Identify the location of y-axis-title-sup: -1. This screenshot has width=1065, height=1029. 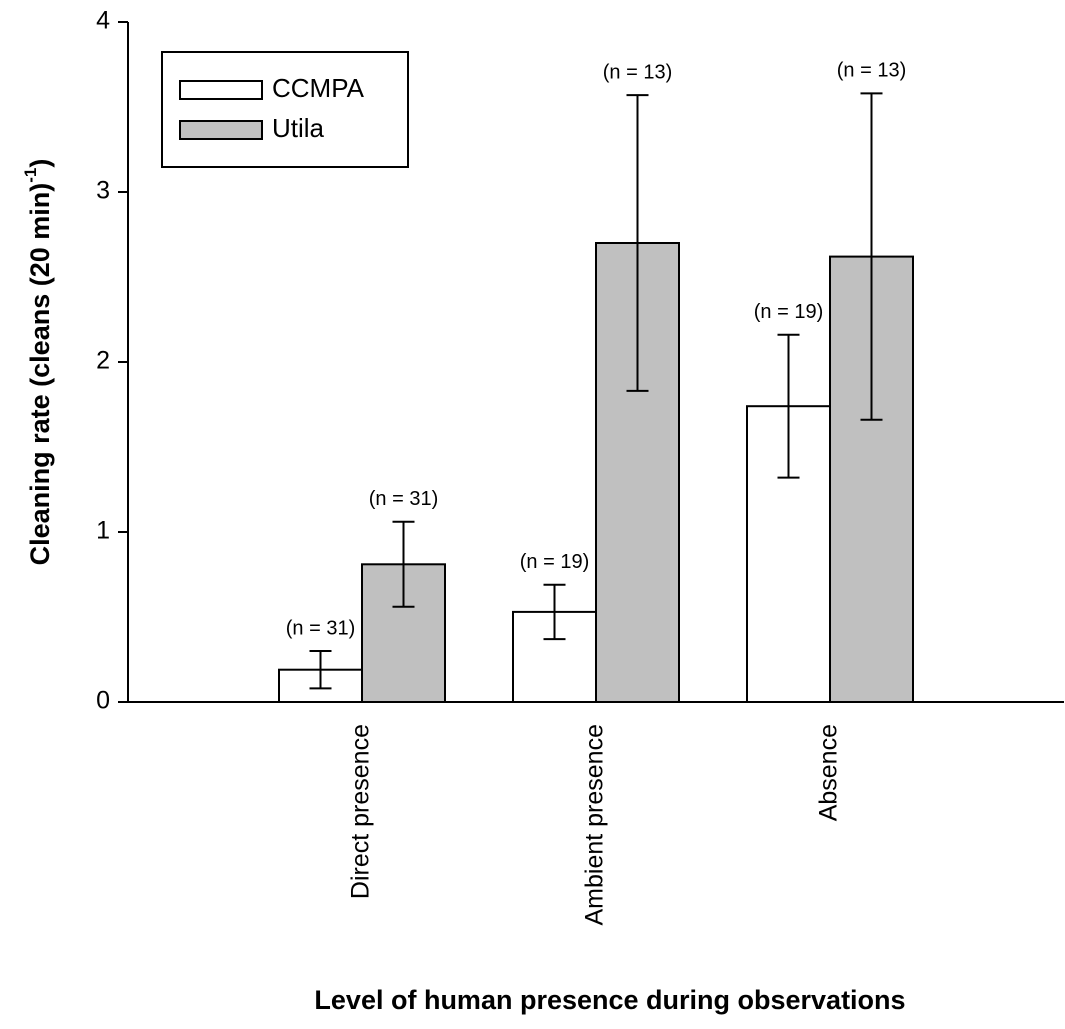
(30, 175).